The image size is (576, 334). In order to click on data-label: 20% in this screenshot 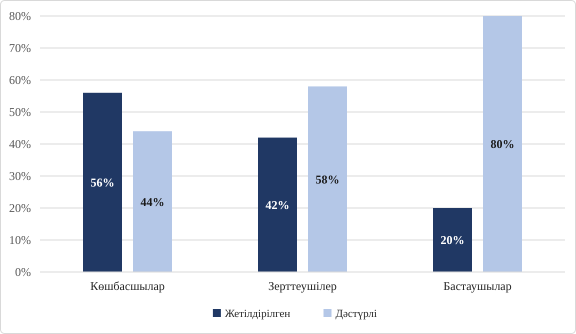, I will do `click(452, 240)`.